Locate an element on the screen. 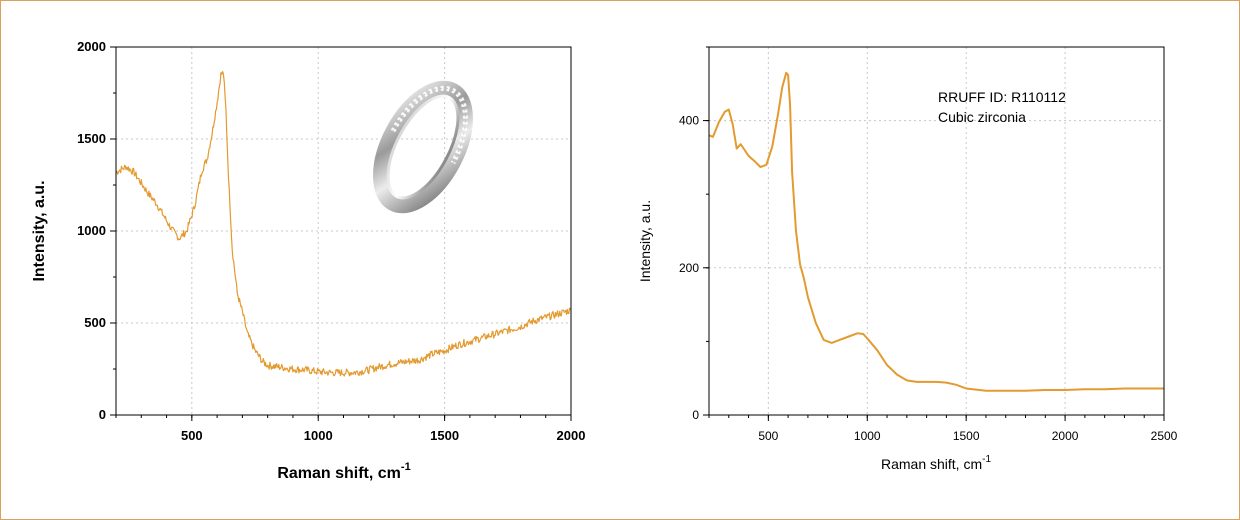 The height and width of the screenshot is (520, 1240). right-x-tick-label: 500 is located at coordinates (768, 436).